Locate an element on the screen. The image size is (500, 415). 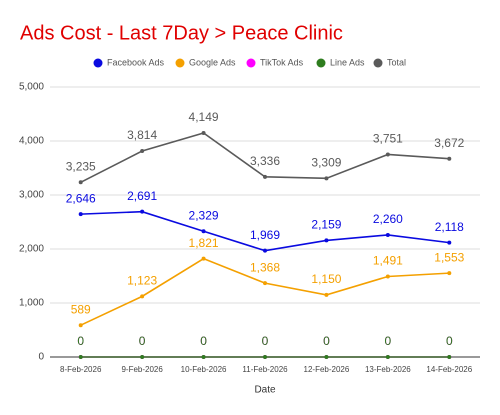
x-tick-label: 8-Feb-2026 is located at coordinates (81, 369).